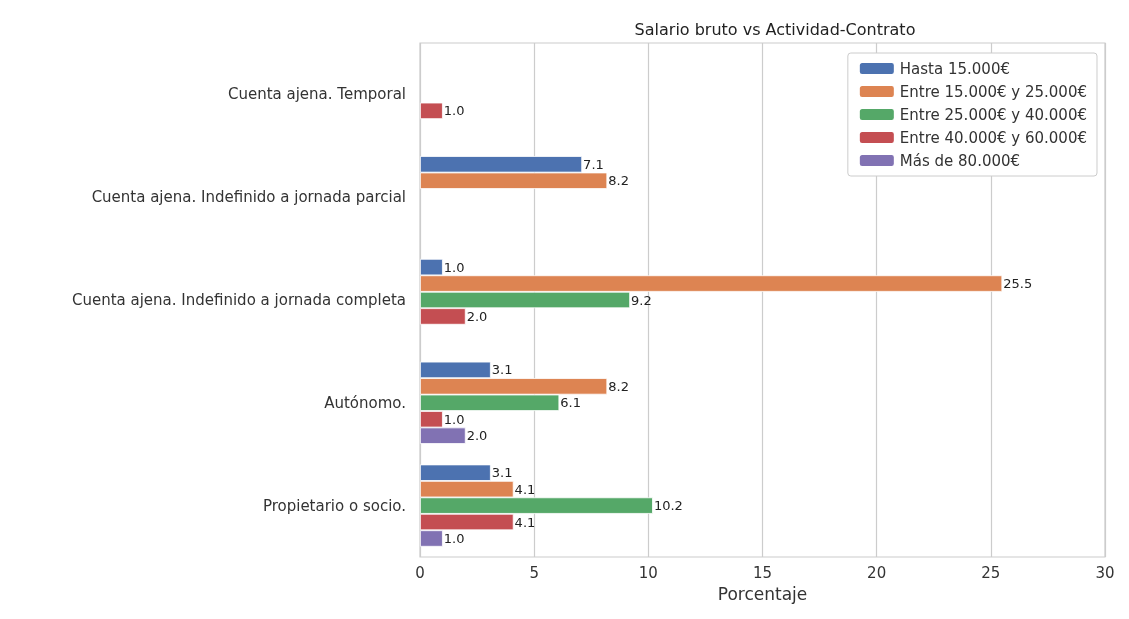  Describe the element at coordinates (420, 572) in the screenshot. I see `x-tick-label: 0` at that location.